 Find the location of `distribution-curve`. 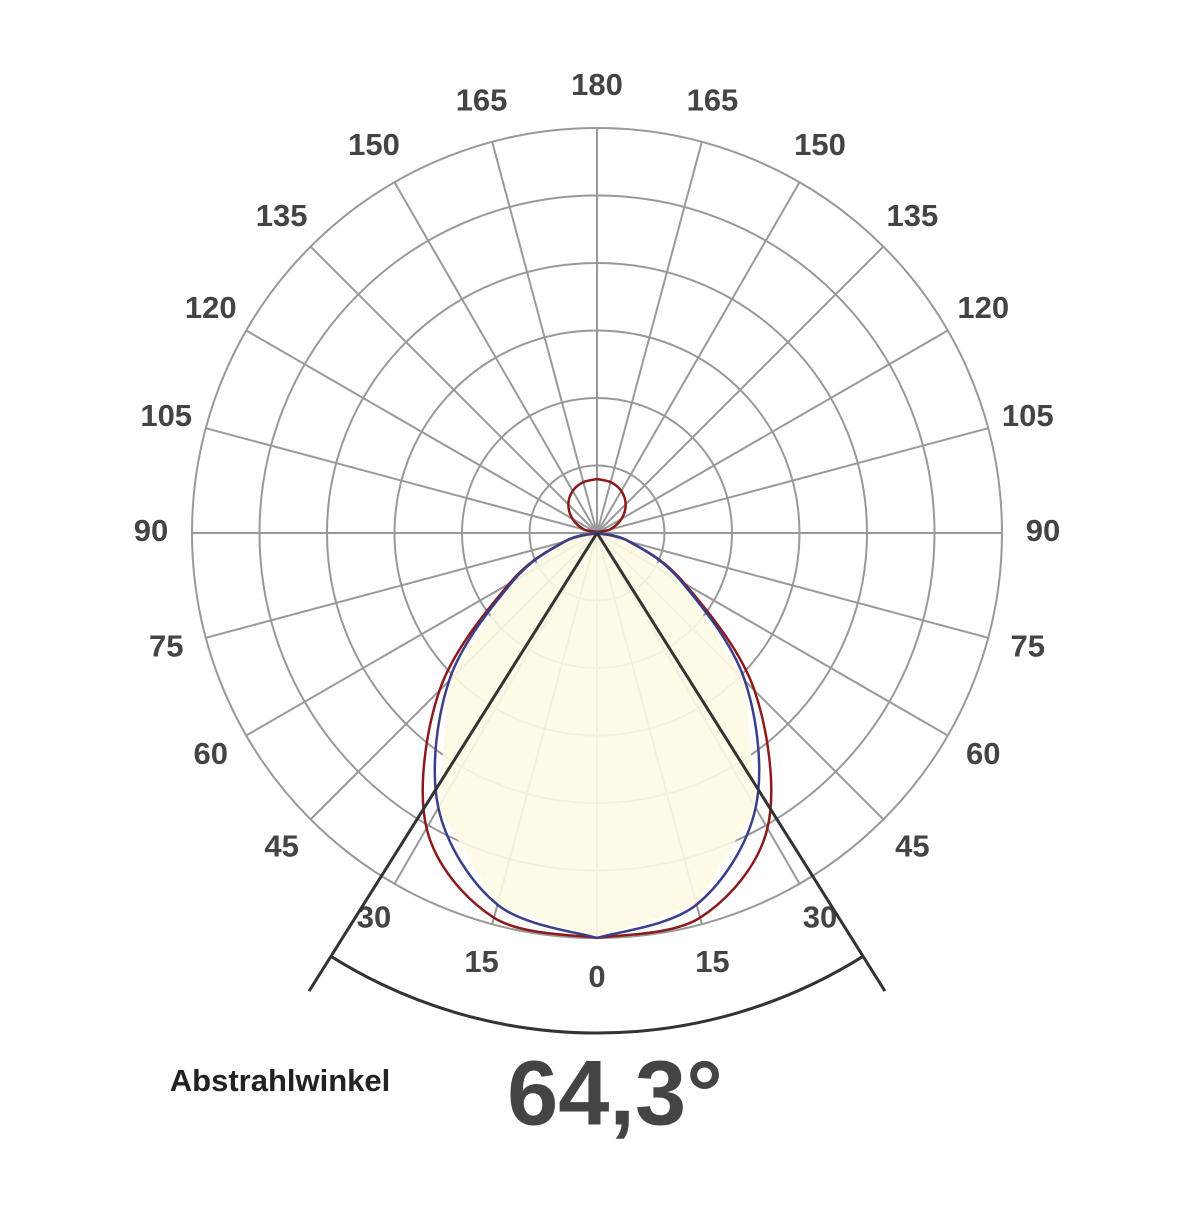

distribution-curve is located at coordinates (517, 735).